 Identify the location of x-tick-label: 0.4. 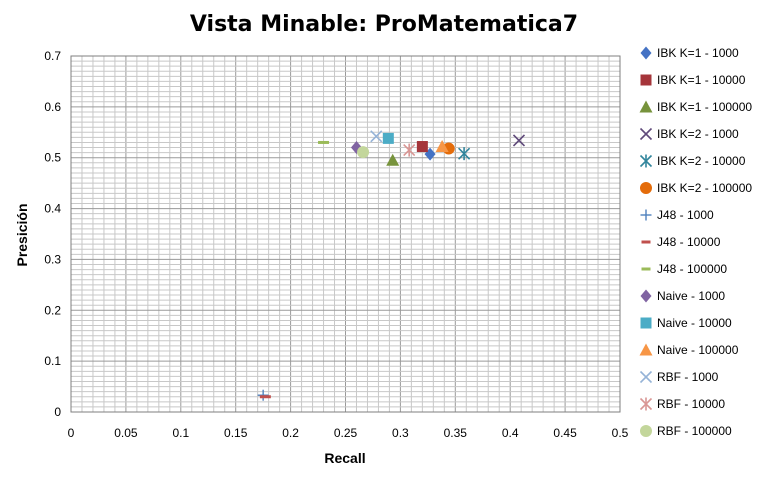
(510, 433).